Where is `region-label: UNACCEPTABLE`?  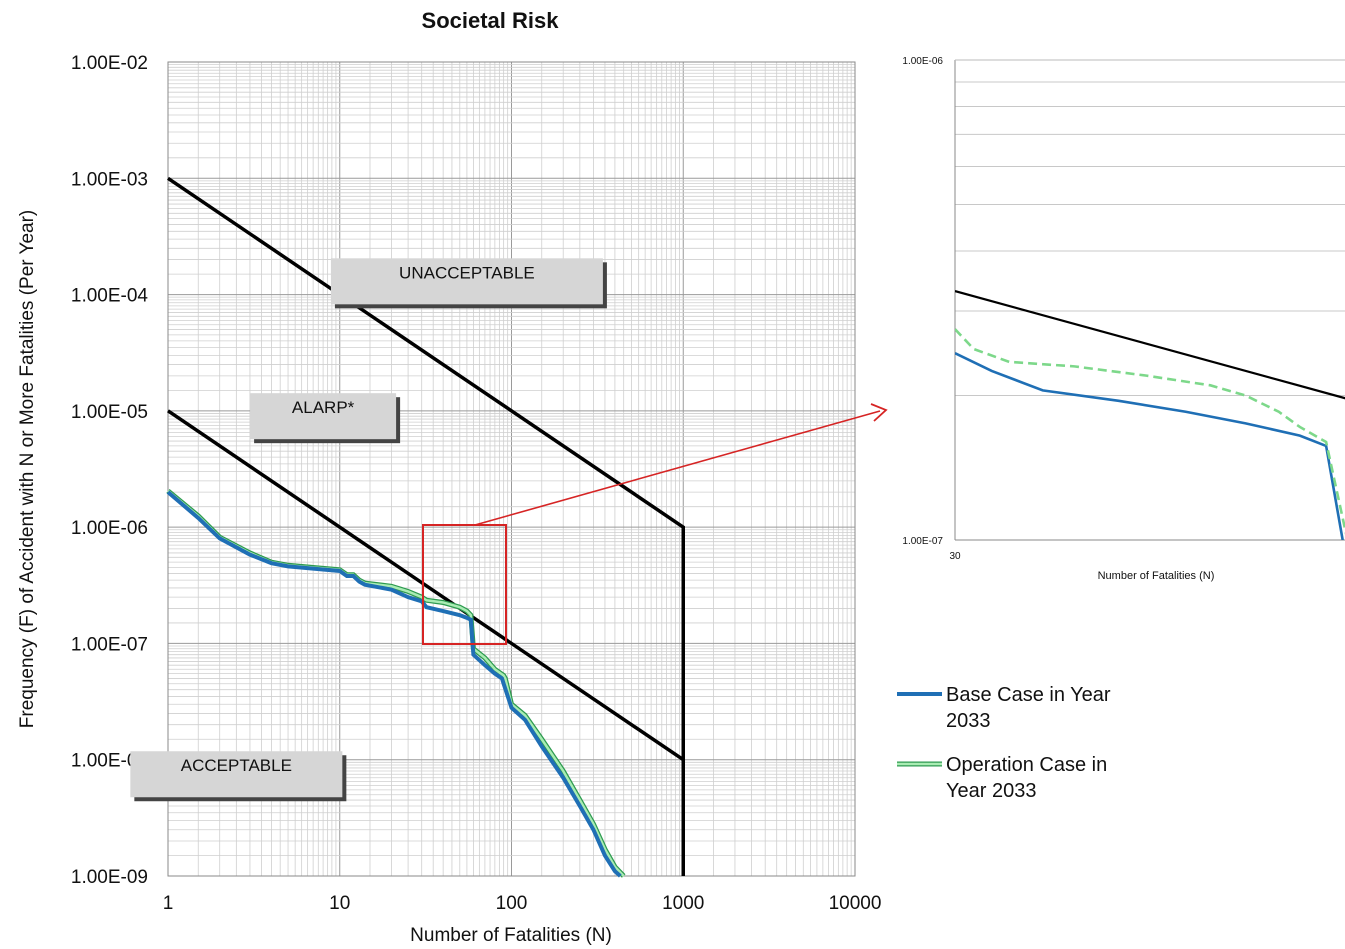 region-label: UNACCEPTABLE is located at coordinates (467, 272).